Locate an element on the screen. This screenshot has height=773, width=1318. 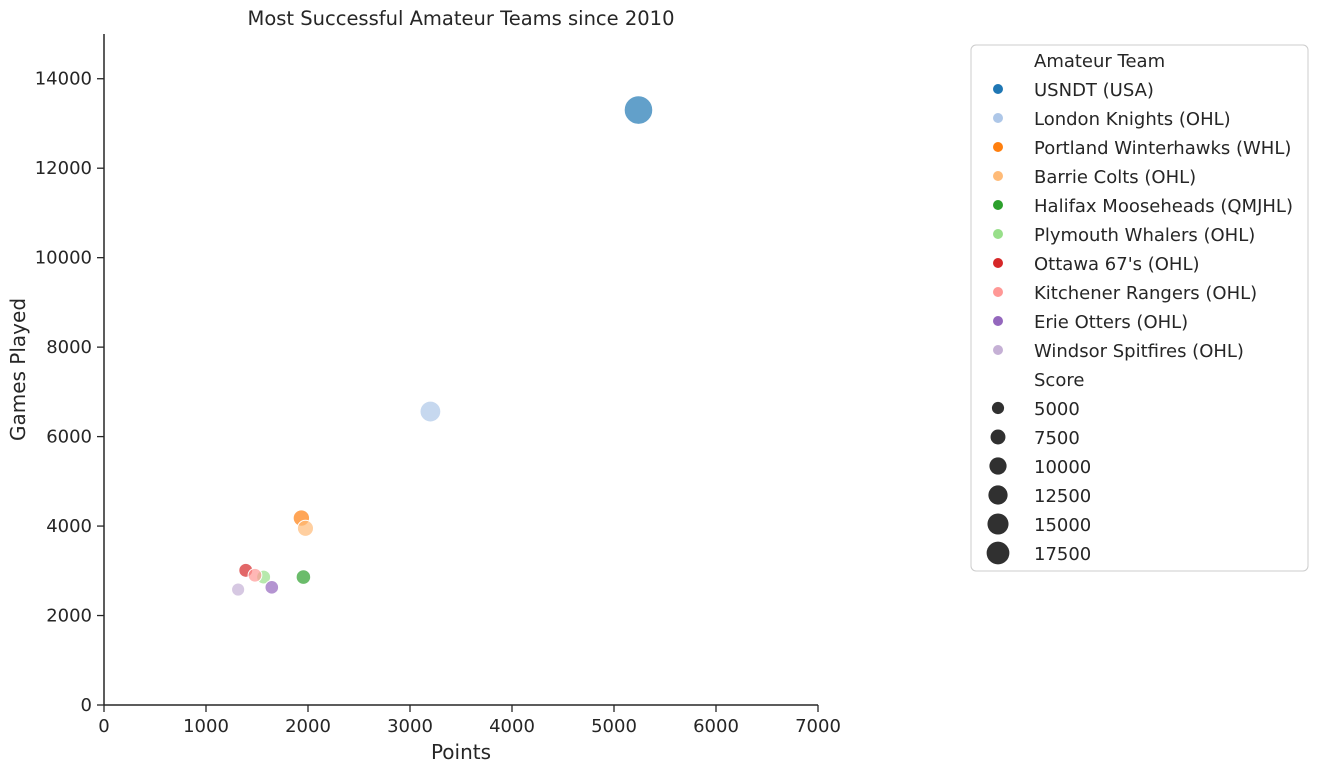
chart-title: Most Successful Amateur Teams since 2010 is located at coordinates (461, 18).